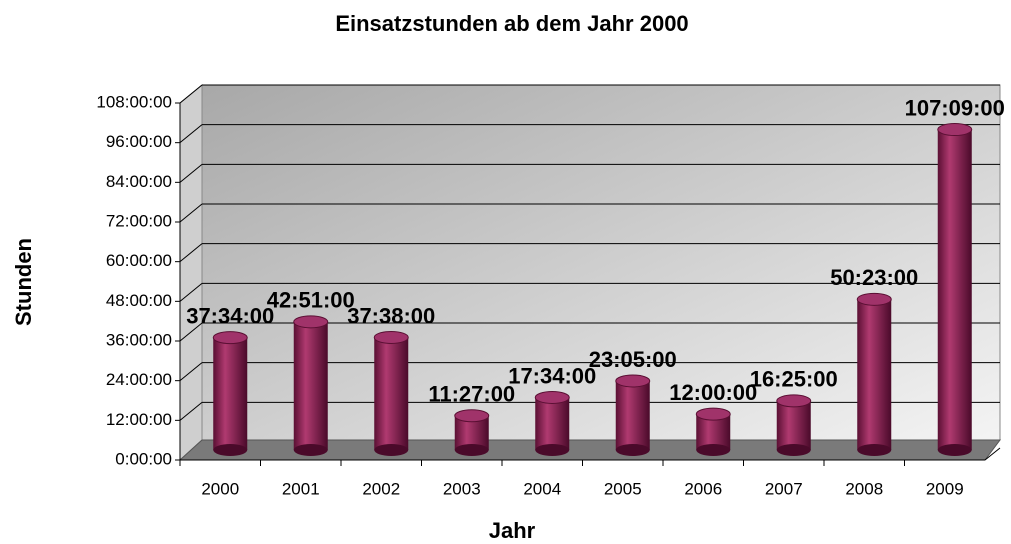 The width and height of the screenshot is (1011, 544). I want to click on x-axis-title: Jahr, so click(512, 530).